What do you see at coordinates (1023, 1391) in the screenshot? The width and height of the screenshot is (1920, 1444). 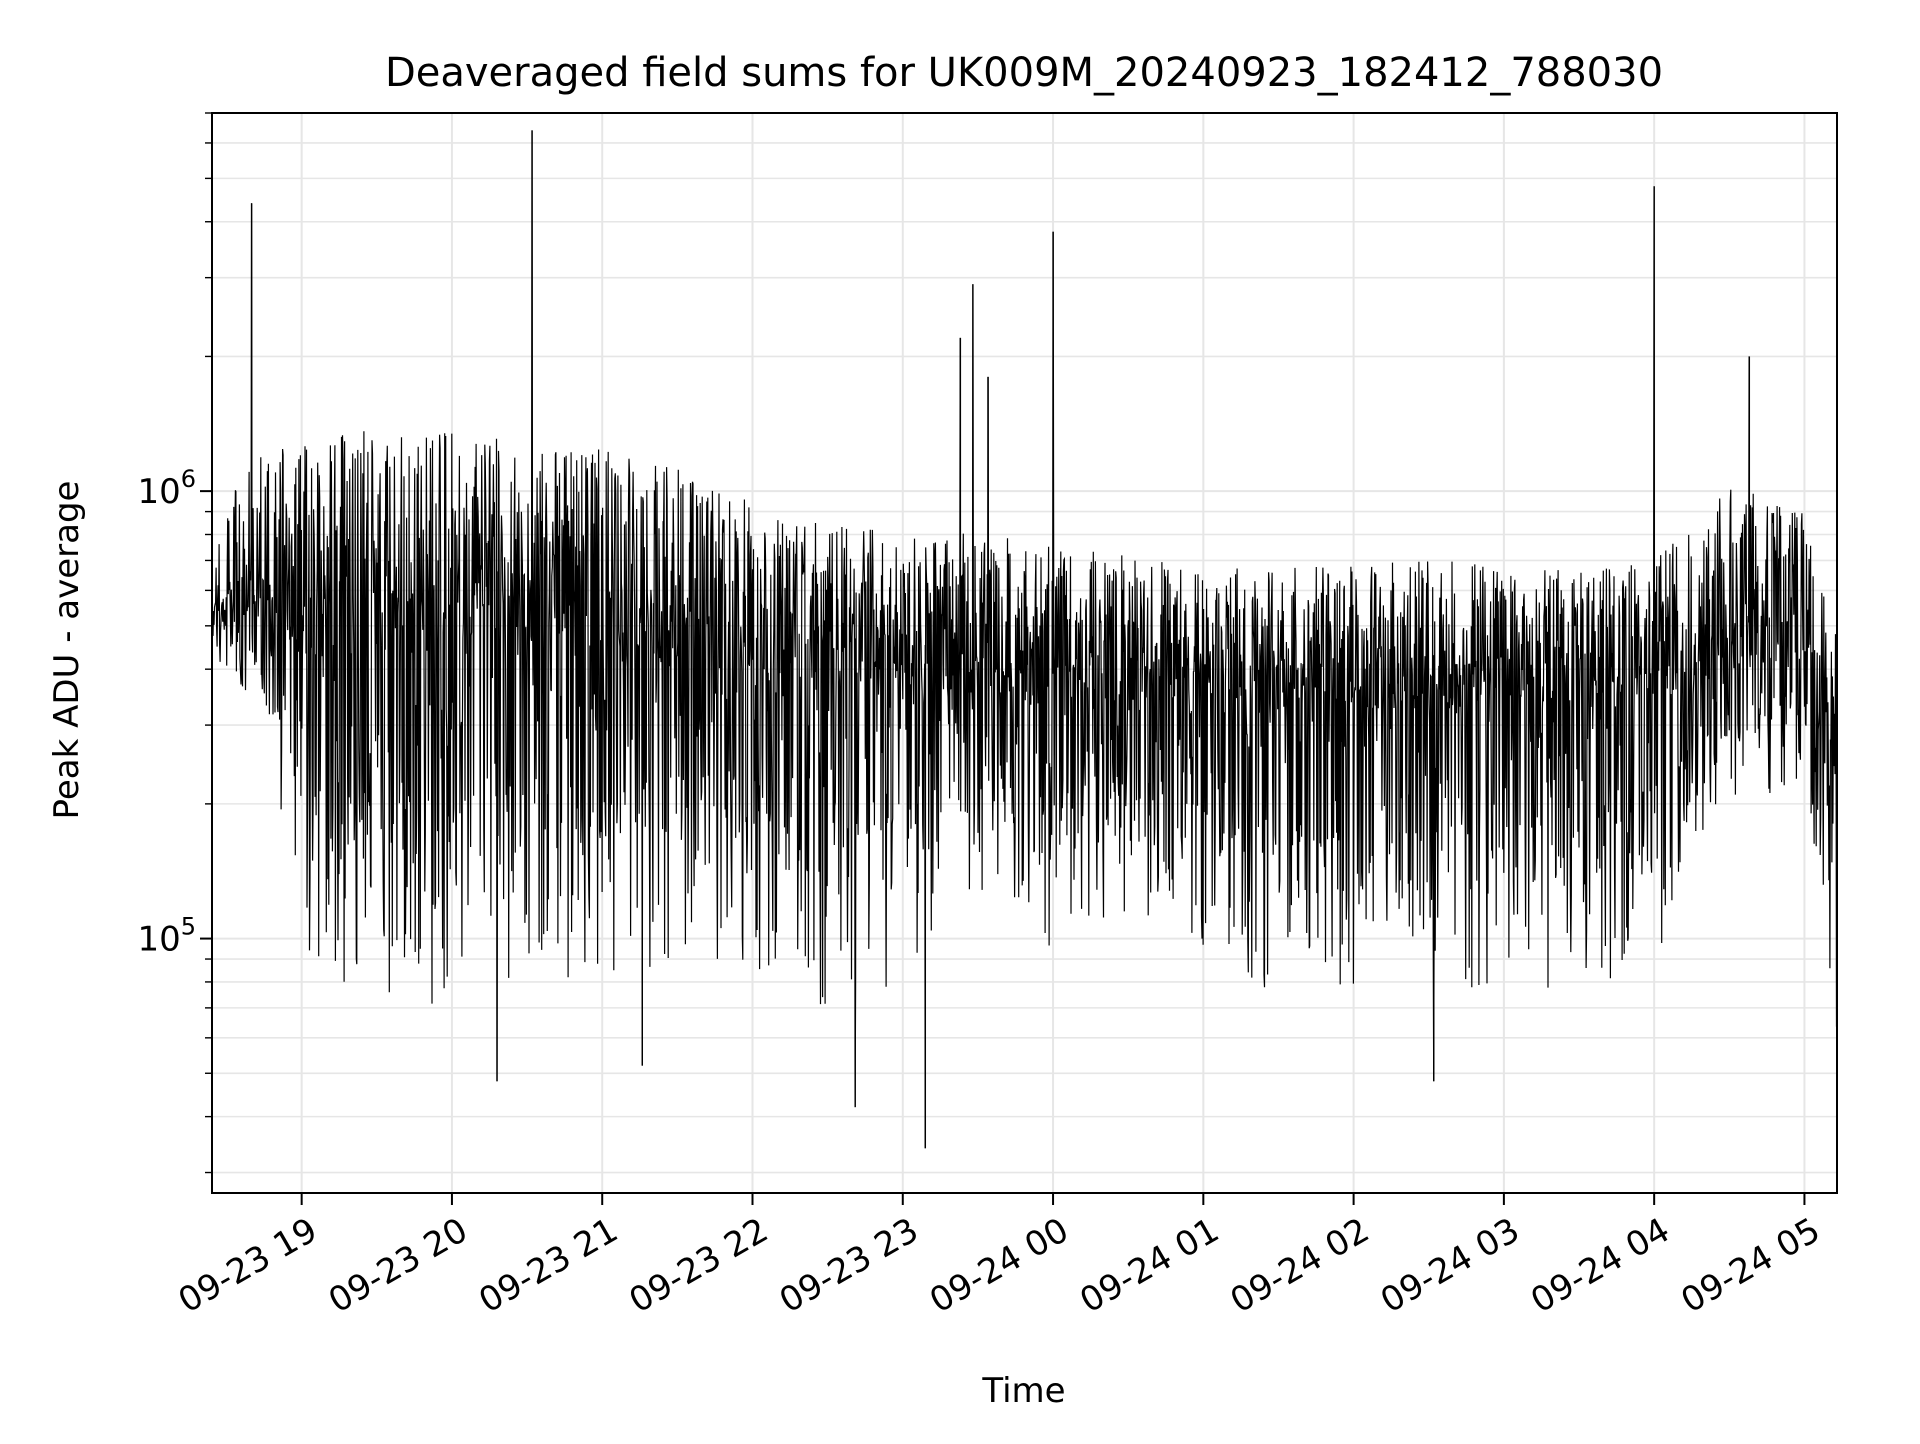 I see `x-axis-label: Time` at bounding box center [1023, 1391].